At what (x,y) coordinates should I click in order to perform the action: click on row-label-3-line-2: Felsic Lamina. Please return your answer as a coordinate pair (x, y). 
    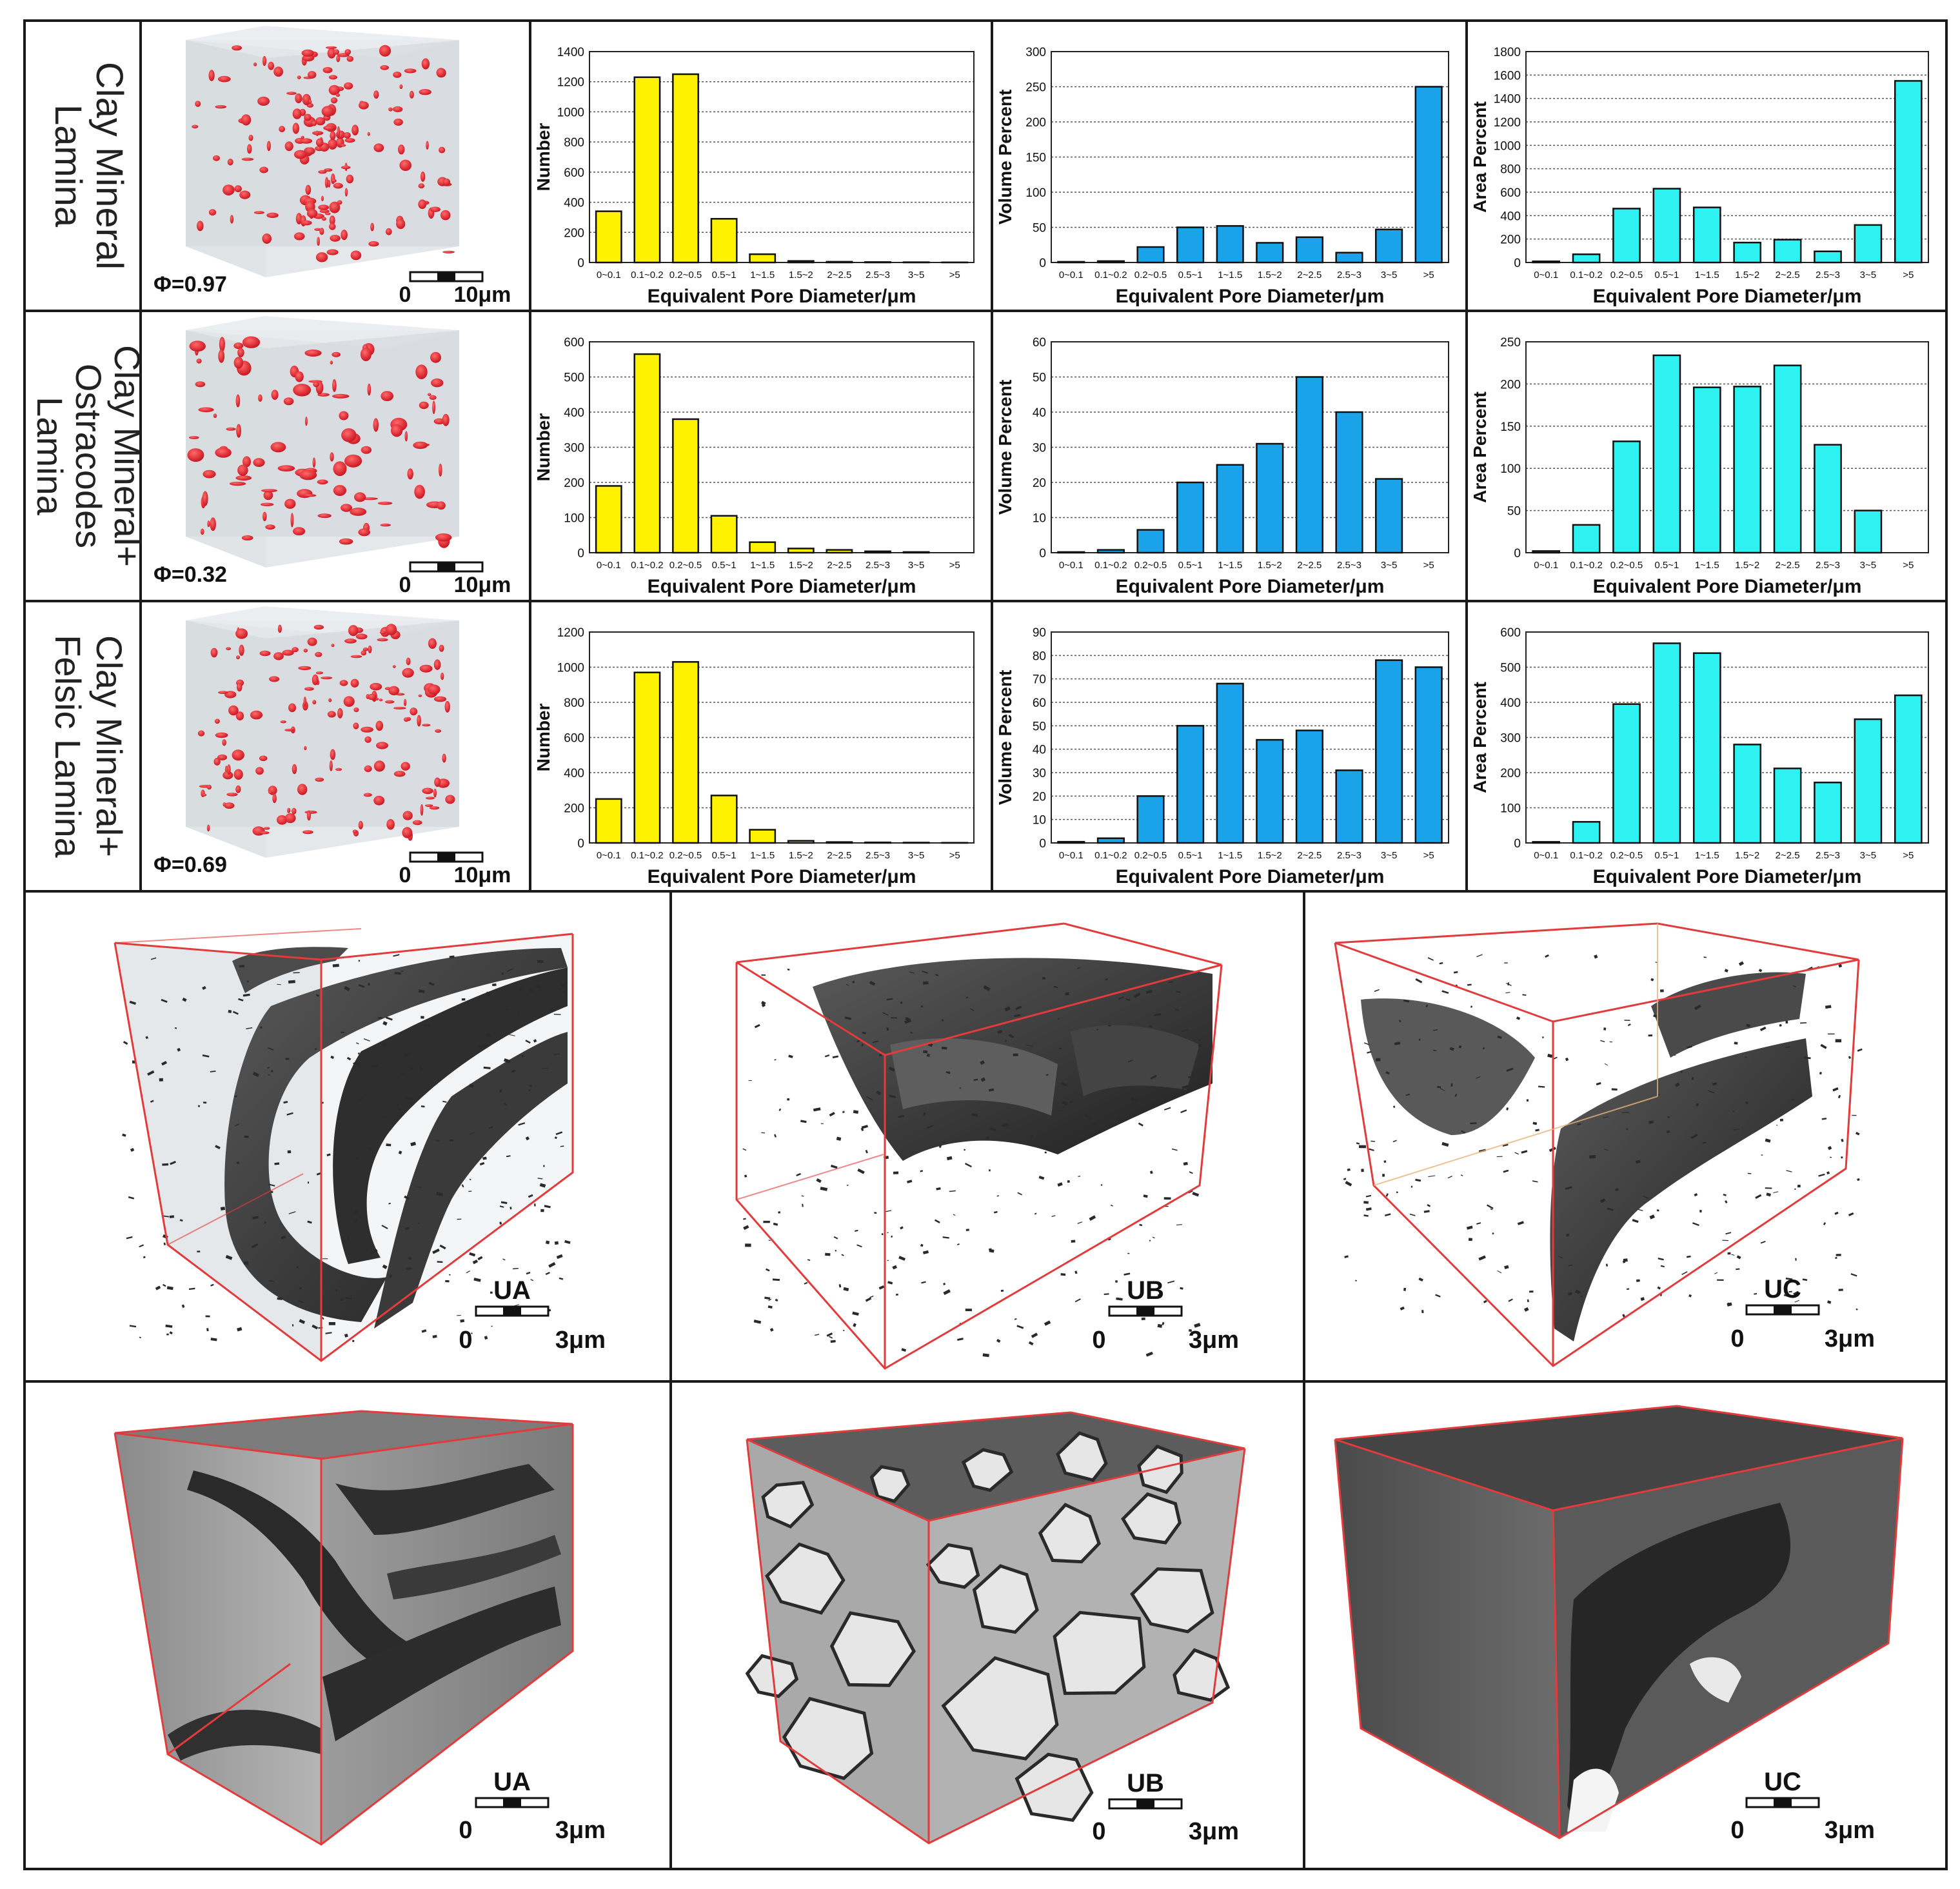
    Looking at the image, I should click on (68, 747).